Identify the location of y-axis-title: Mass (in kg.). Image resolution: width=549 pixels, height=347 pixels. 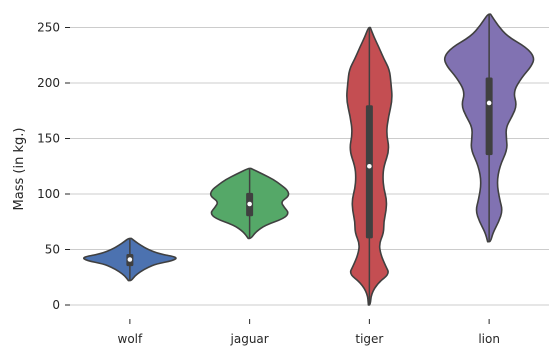
(19, 169).